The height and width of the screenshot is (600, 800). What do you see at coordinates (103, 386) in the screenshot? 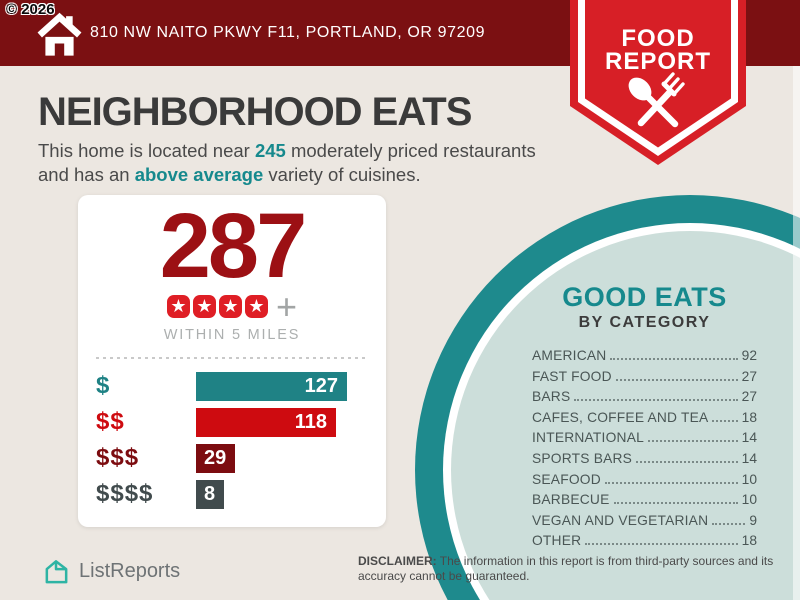
I see `price-tier-label: $` at bounding box center [103, 386].